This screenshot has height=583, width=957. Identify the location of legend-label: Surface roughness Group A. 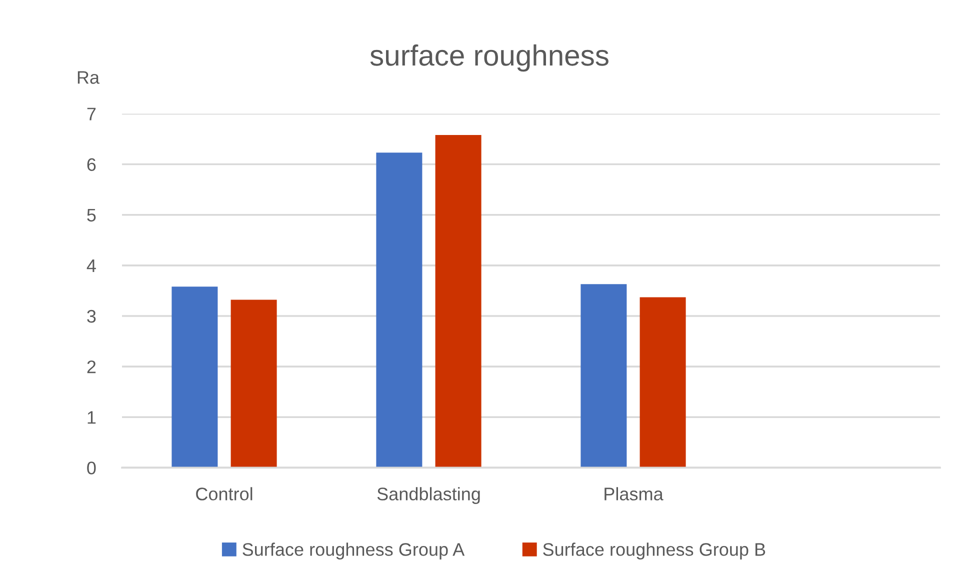
(353, 551).